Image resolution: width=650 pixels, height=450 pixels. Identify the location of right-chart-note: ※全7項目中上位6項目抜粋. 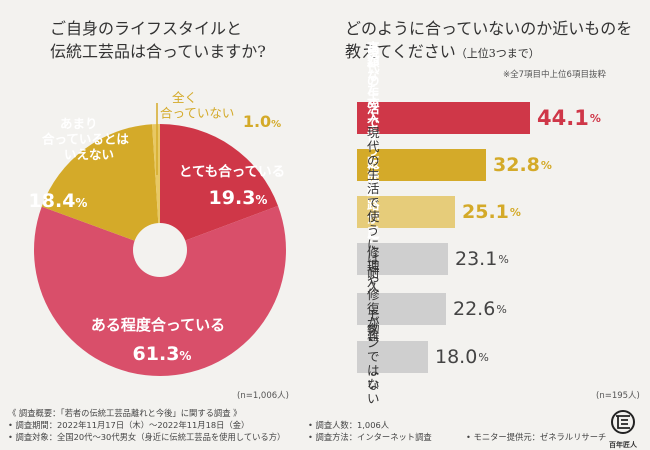
(554, 75).